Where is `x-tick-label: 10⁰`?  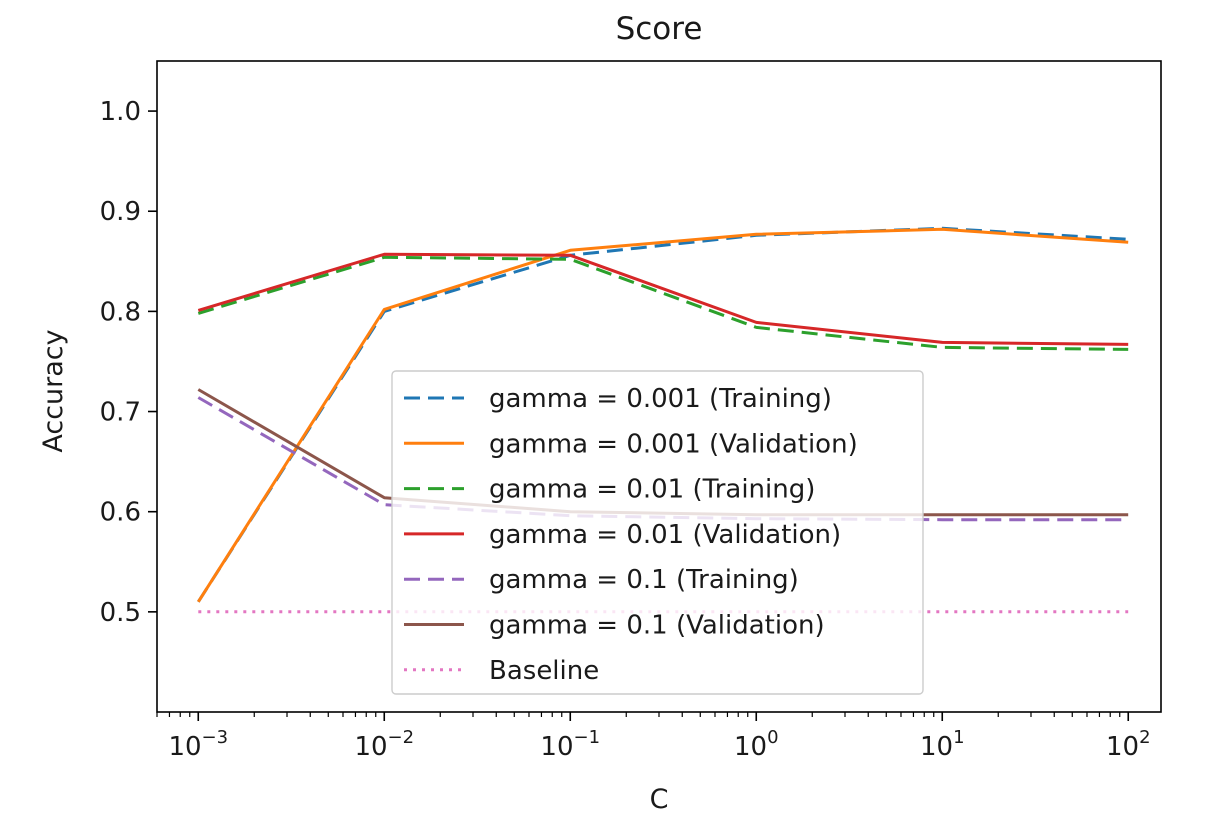
x-tick-label: 10⁰ is located at coordinates (756, 744).